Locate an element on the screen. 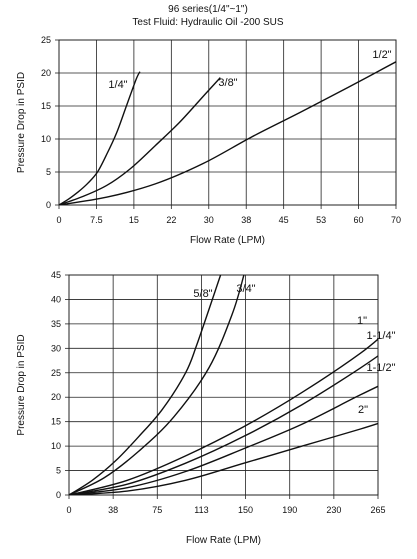 The width and height of the screenshot is (417, 559). series-label: 2" is located at coordinates (363, 410).